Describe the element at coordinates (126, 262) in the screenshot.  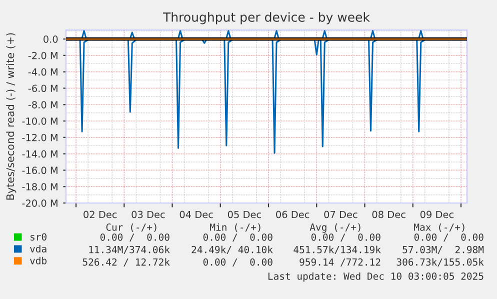
I see `text: 526.42 / 12.72k` at that location.